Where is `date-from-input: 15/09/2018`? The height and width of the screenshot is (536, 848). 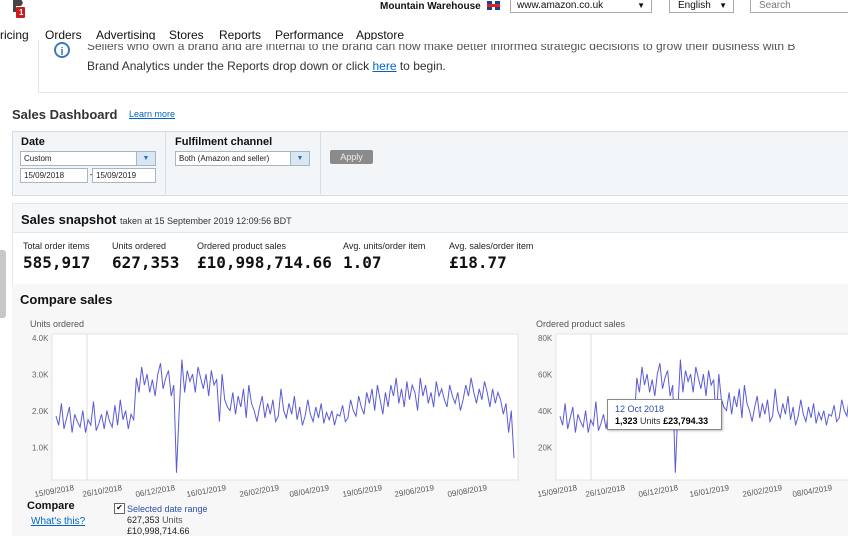
date-from-input: 15/09/2018 is located at coordinates (54, 175).